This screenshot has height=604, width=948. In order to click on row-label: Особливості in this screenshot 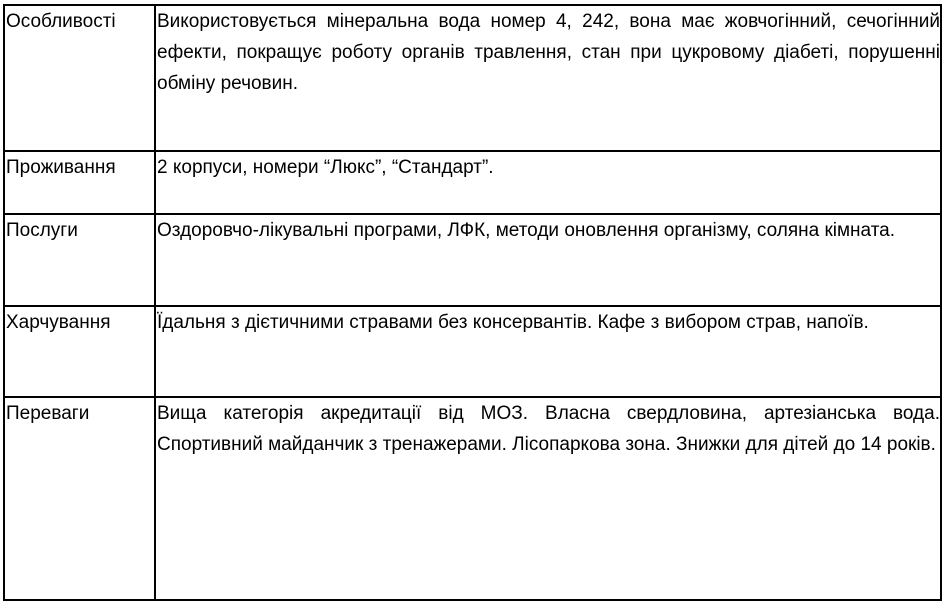, I will do `click(79, 78)`.